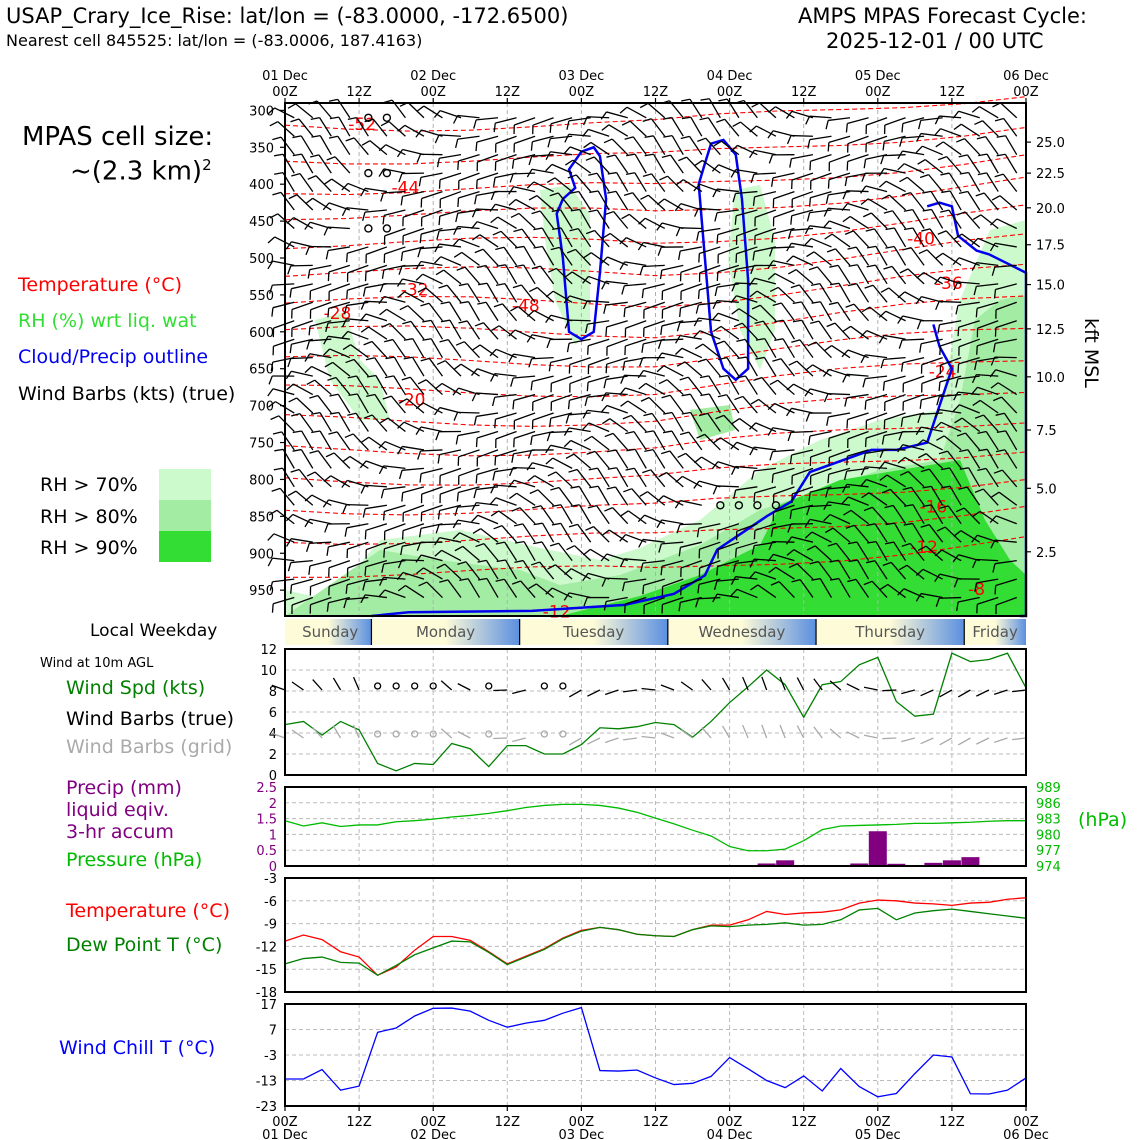  Describe the element at coordinates (107, 321) in the screenshot. I see `legend-rh: RH (%) wrt liq. wat` at that location.